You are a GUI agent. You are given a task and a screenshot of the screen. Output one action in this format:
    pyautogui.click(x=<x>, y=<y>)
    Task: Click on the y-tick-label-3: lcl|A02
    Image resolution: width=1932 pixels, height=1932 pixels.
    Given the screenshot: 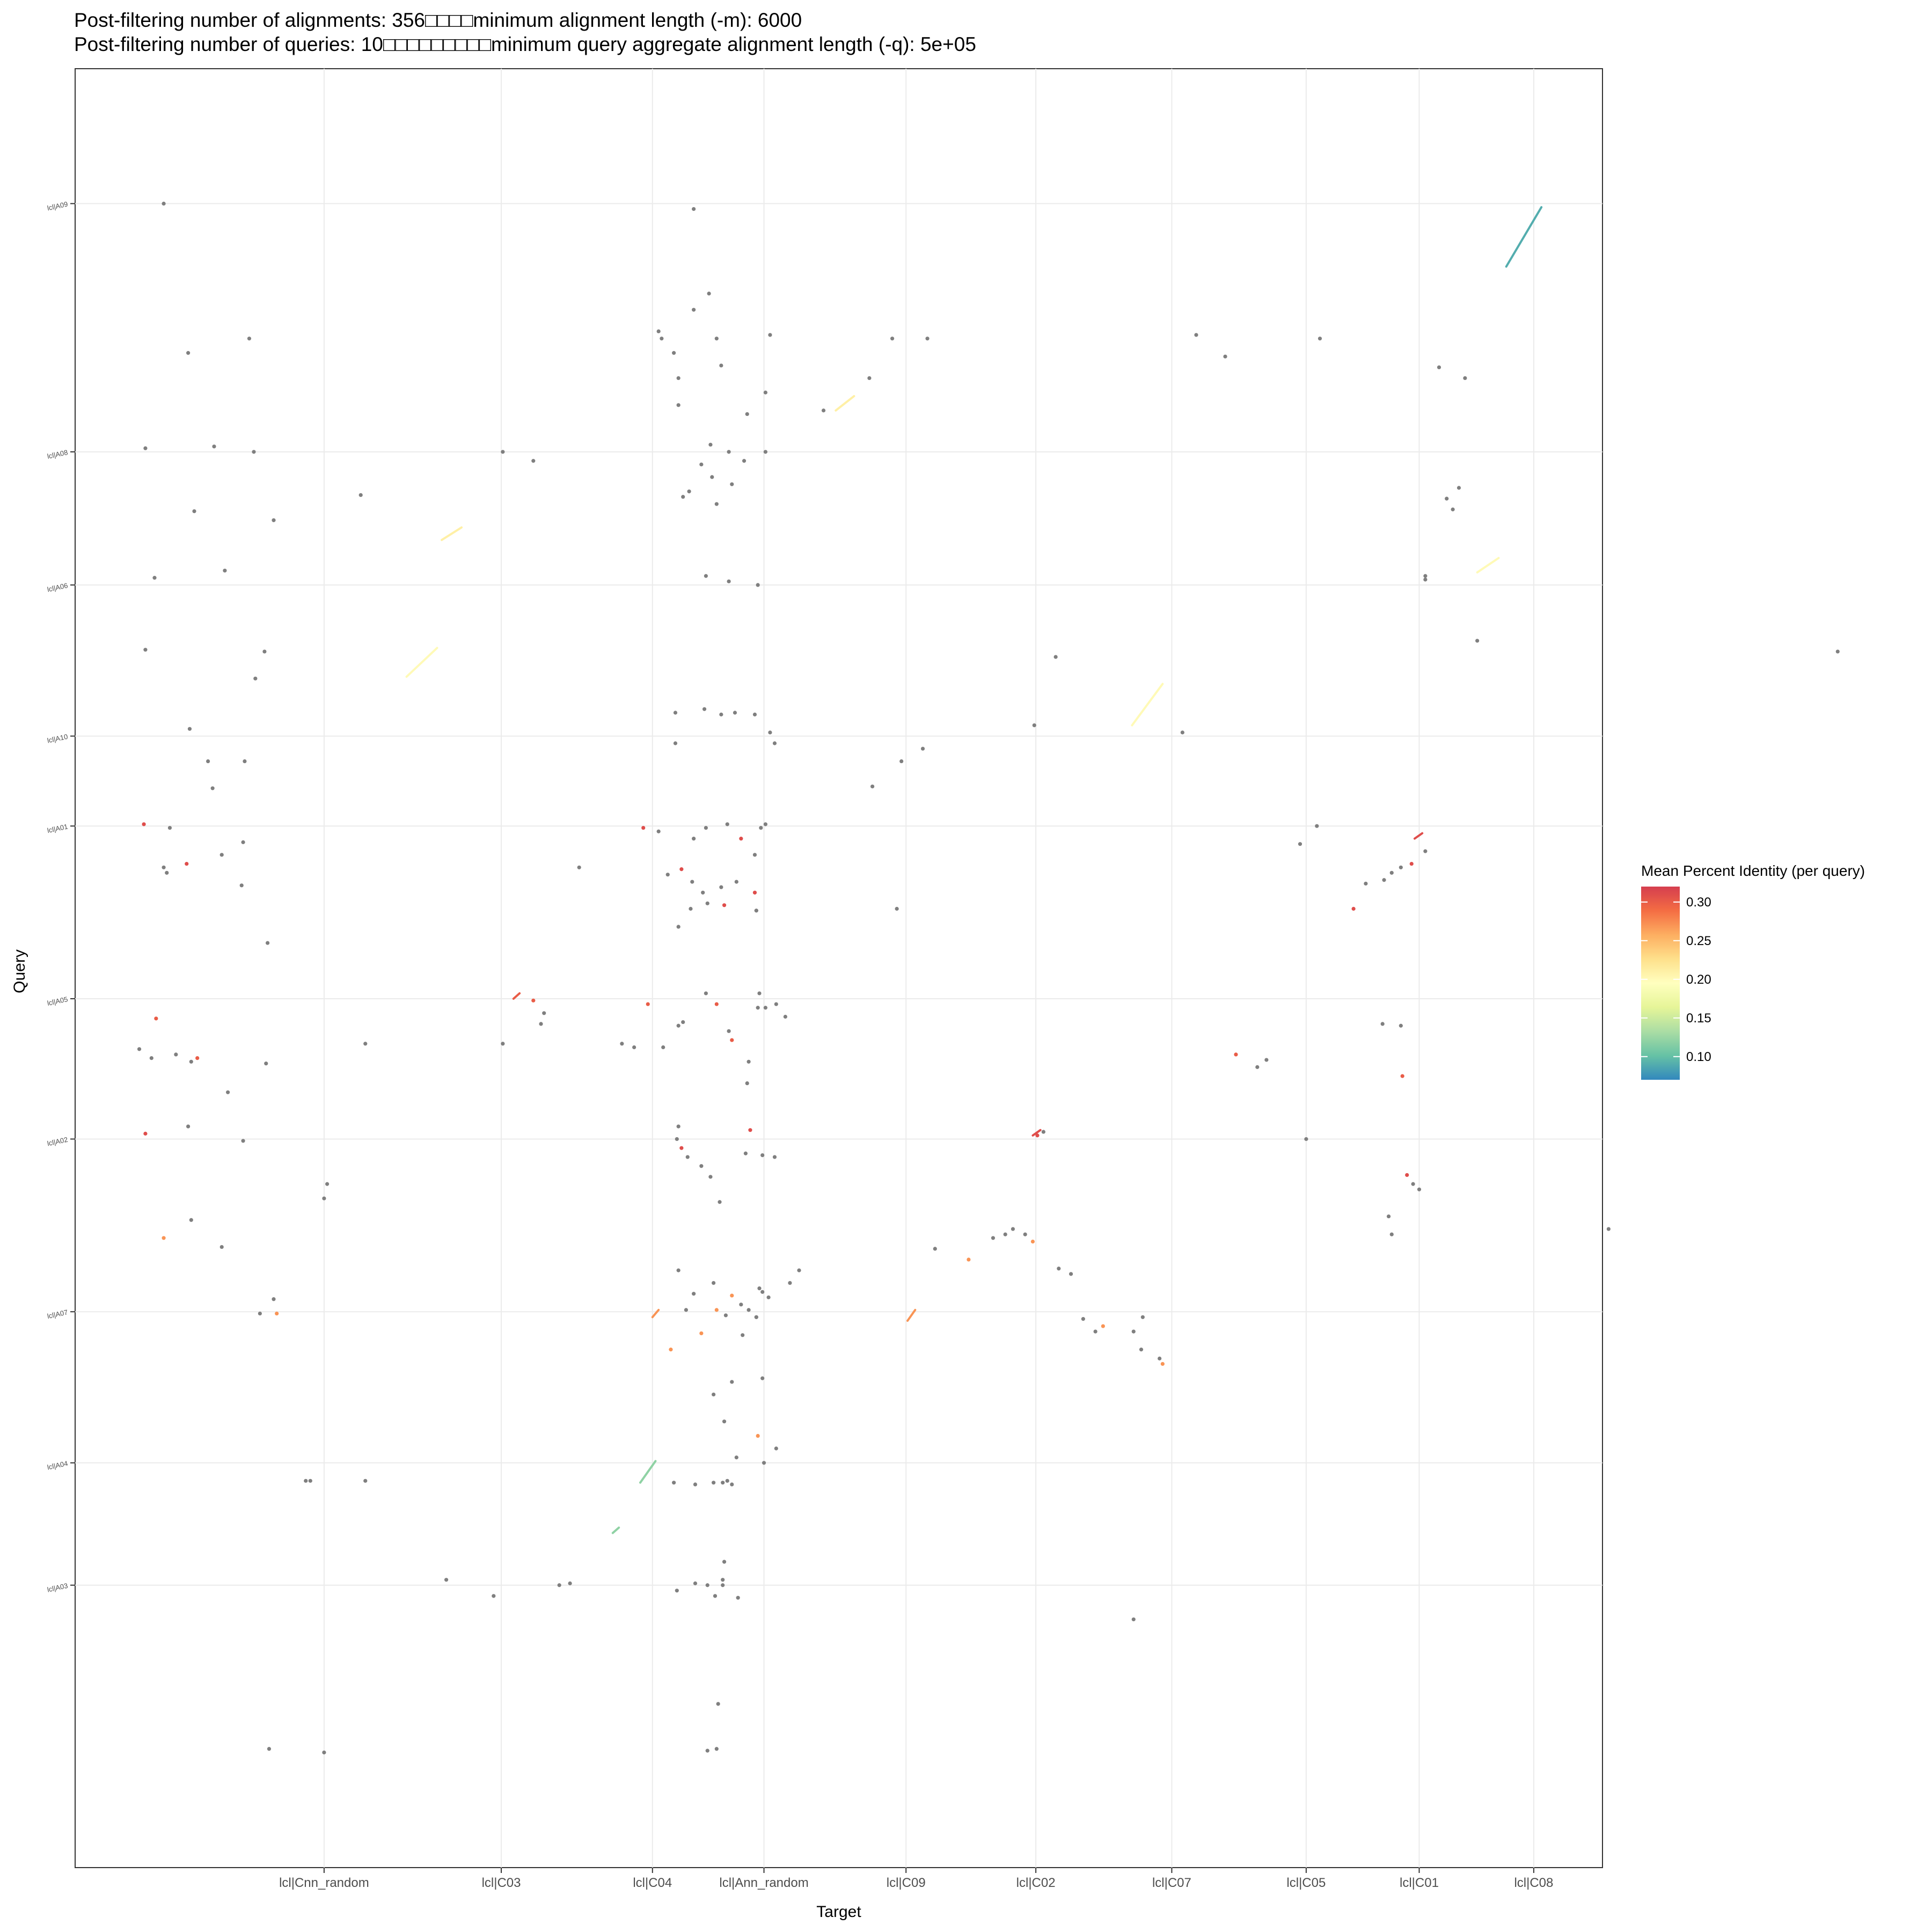 What is the action you would take?
    pyautogui.click(x=58, y=1142)
    